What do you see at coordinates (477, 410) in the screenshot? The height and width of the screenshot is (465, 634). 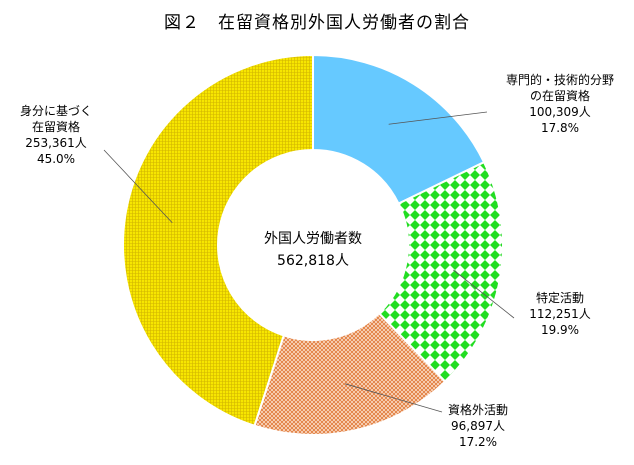 I see `slice-label-line: 資格外活動` at bounding box center [477, 410].